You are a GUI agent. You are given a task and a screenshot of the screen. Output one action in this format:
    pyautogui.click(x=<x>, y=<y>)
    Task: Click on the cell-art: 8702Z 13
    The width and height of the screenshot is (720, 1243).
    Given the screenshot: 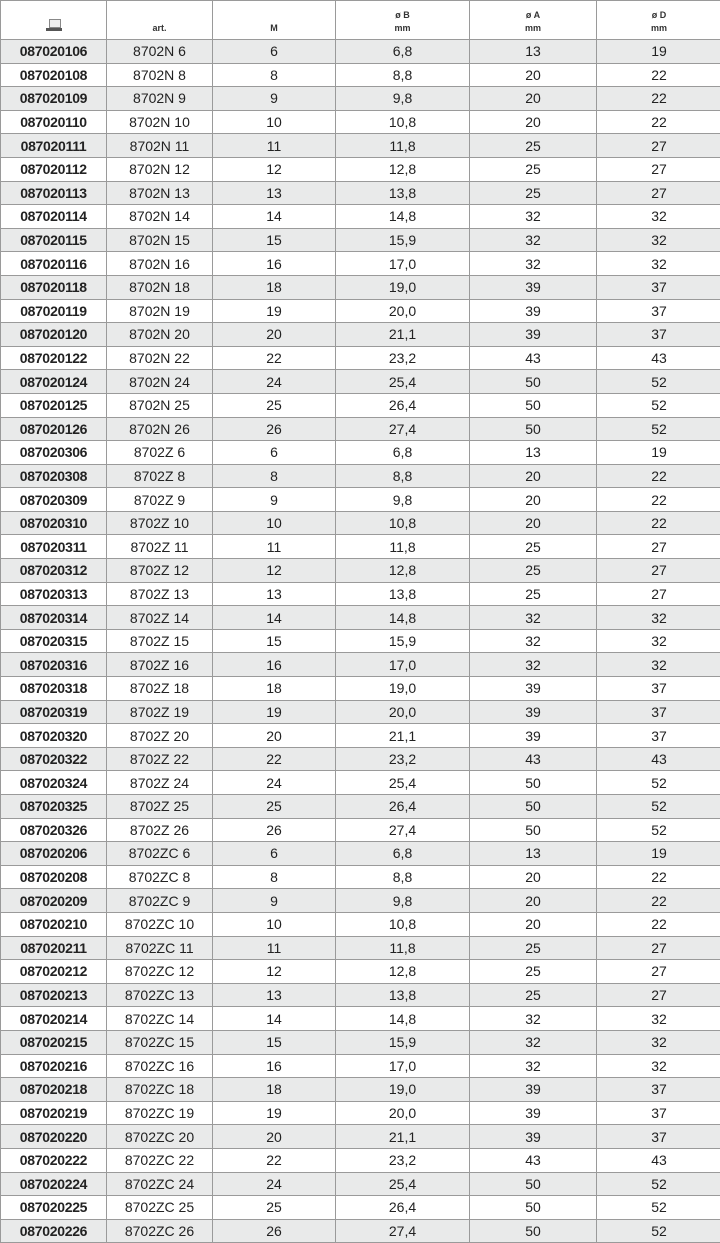 What is the action you would take?
    pyautogui.click(x=160, y=594)
    